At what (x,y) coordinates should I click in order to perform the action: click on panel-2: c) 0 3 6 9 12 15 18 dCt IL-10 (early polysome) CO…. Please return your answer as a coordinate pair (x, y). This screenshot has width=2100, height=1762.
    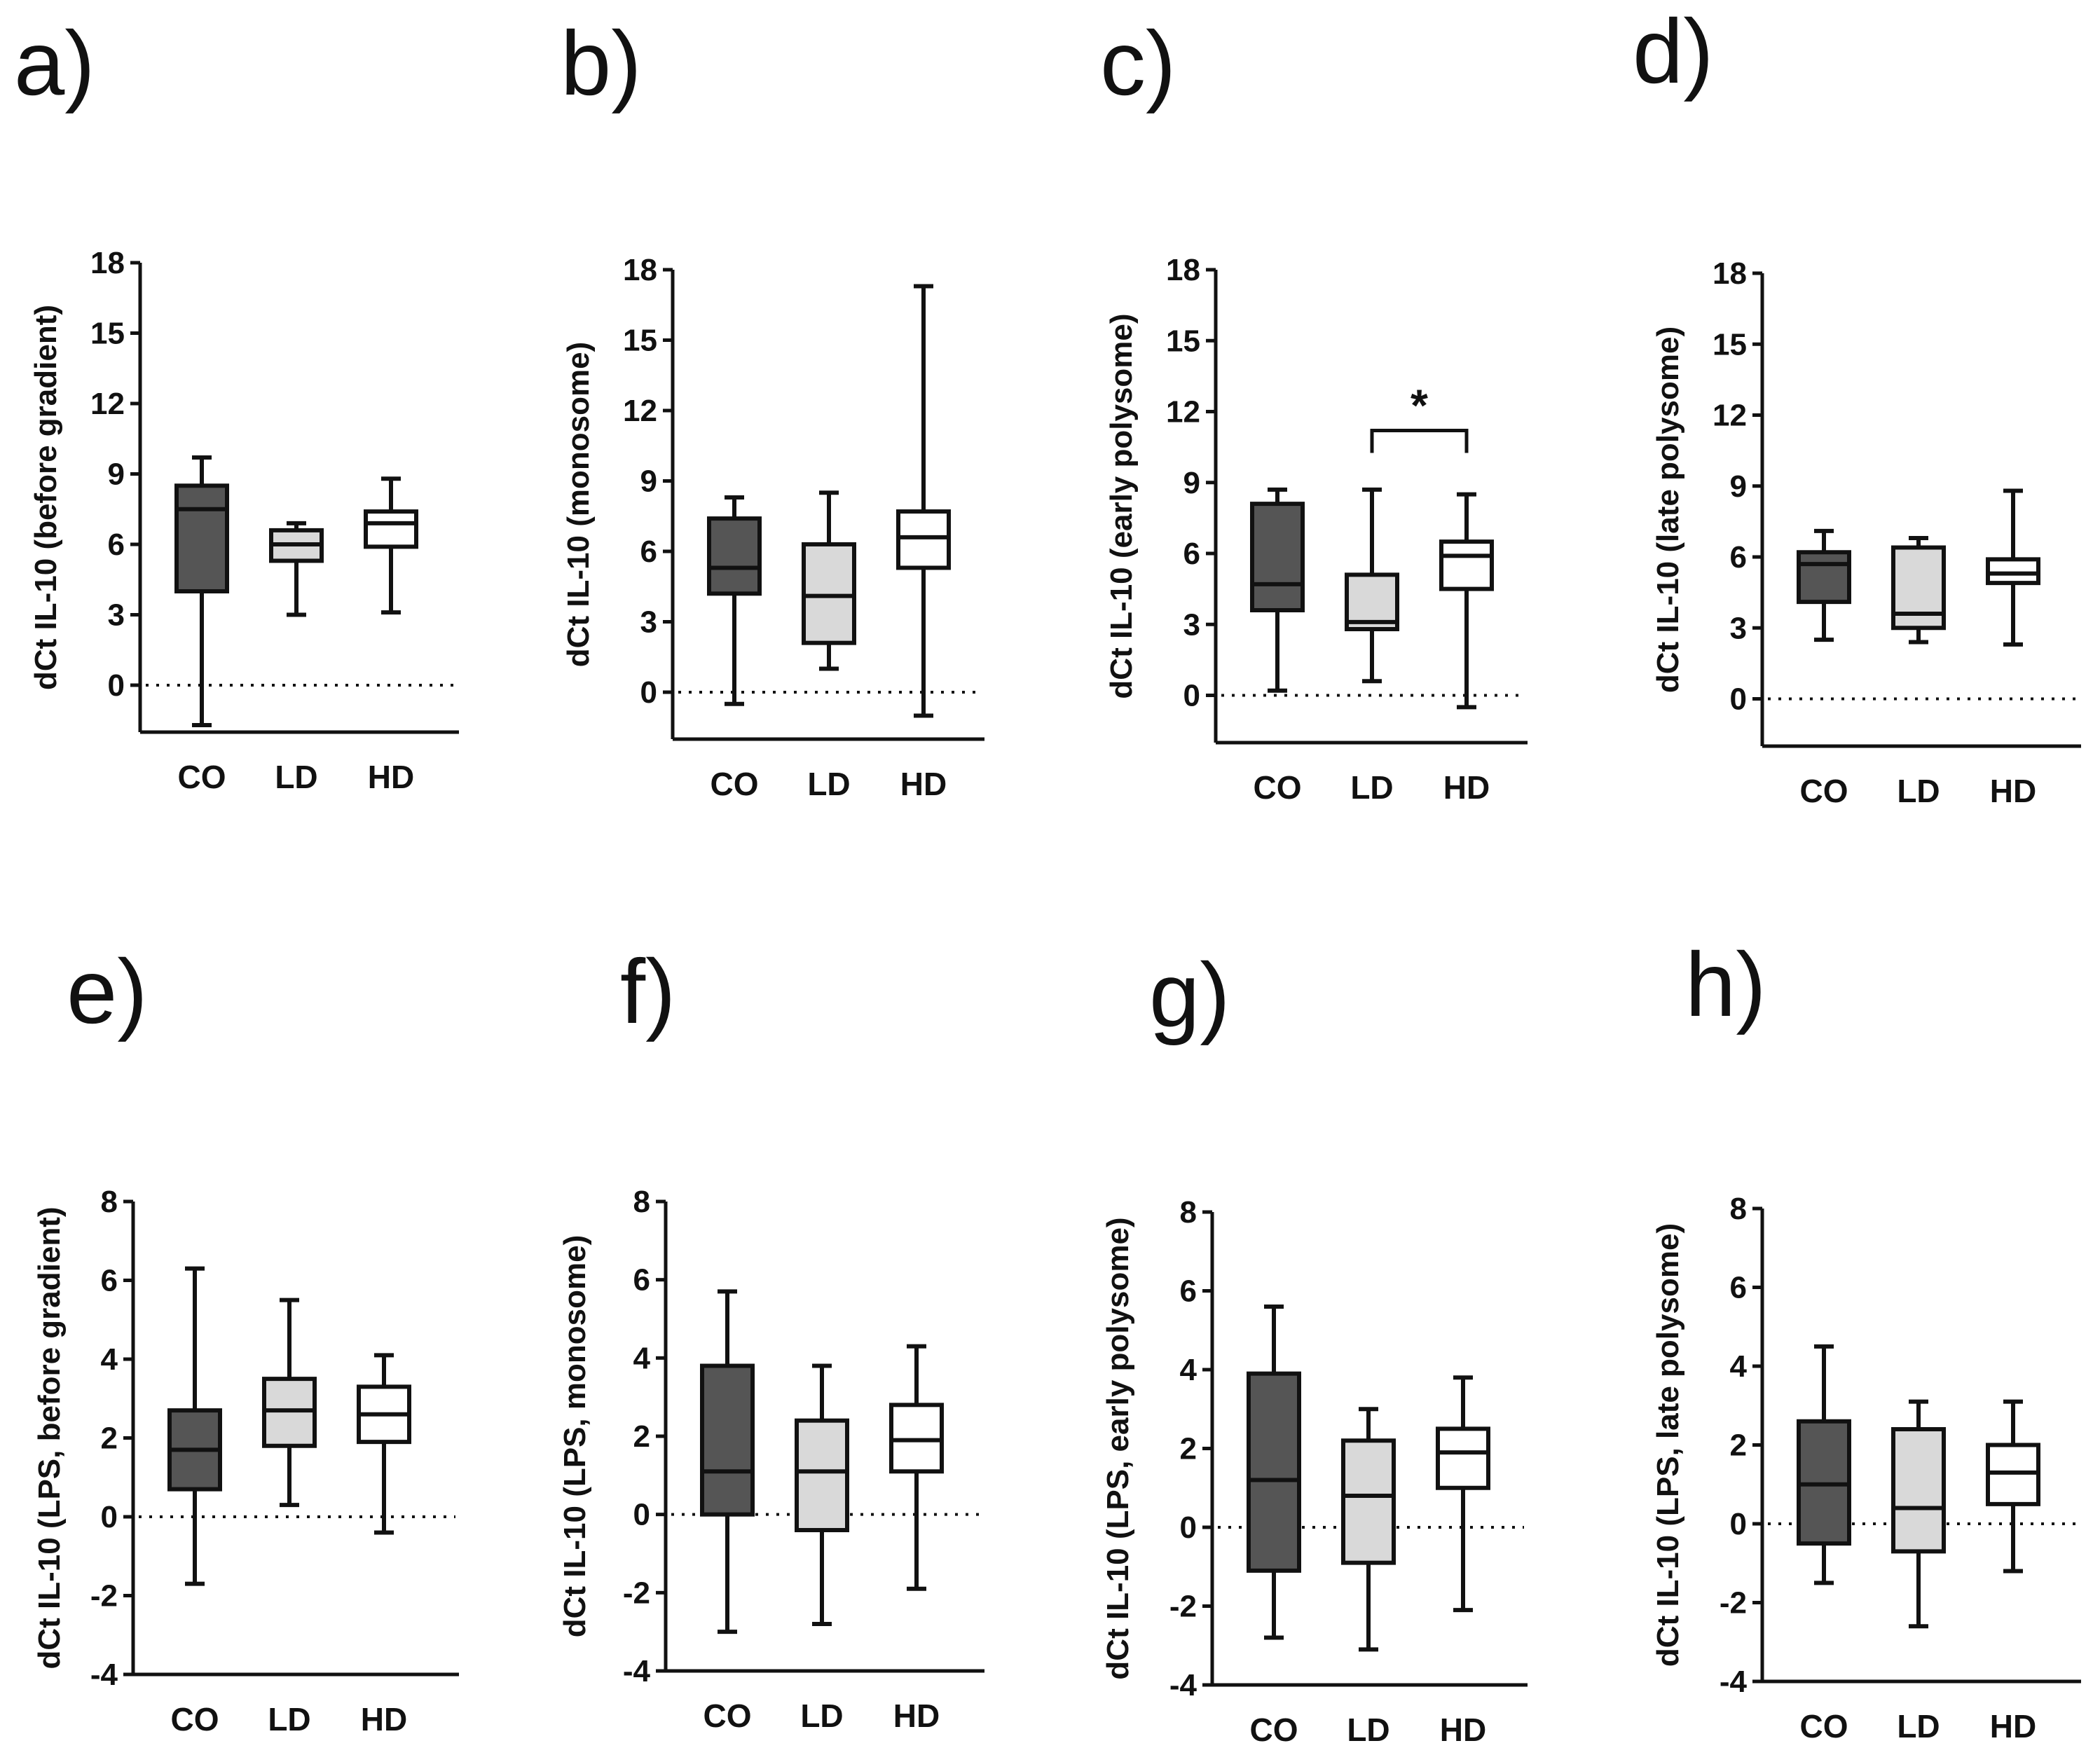
    Looking at the image, I should click on (1314, 409).